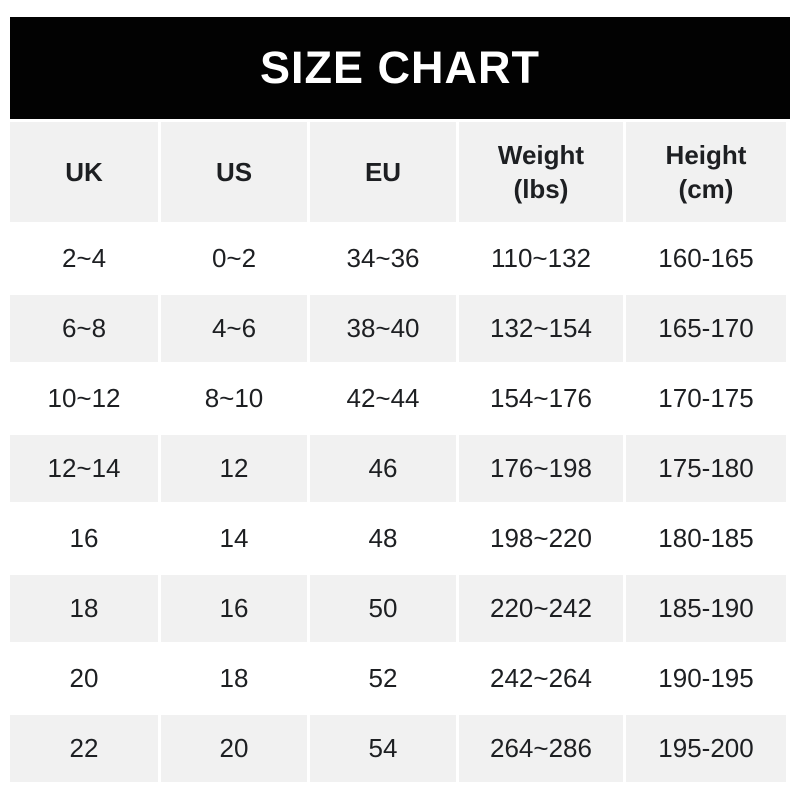 The width and height of the screenshot is (800, 800). I want to click on column-header: Weight (lbs), so click(541, 172).